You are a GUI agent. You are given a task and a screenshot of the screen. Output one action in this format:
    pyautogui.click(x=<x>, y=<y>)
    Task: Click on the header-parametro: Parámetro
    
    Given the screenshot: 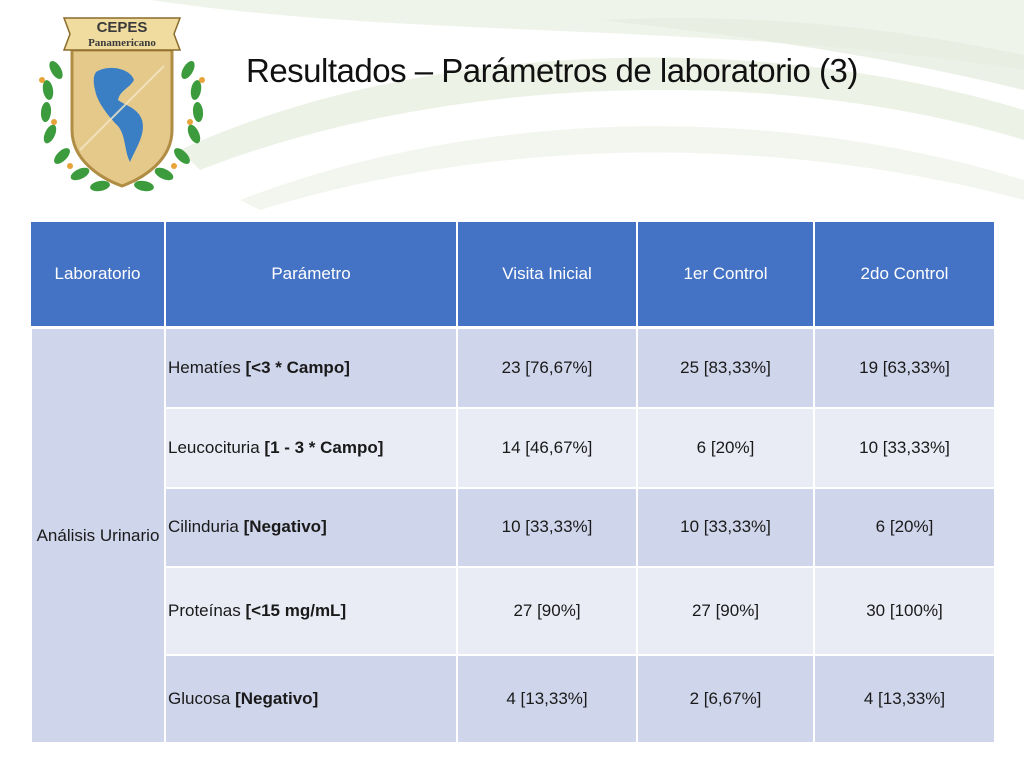 What is the action you would take?
    pyautogui.click(x=311, y=275)
    